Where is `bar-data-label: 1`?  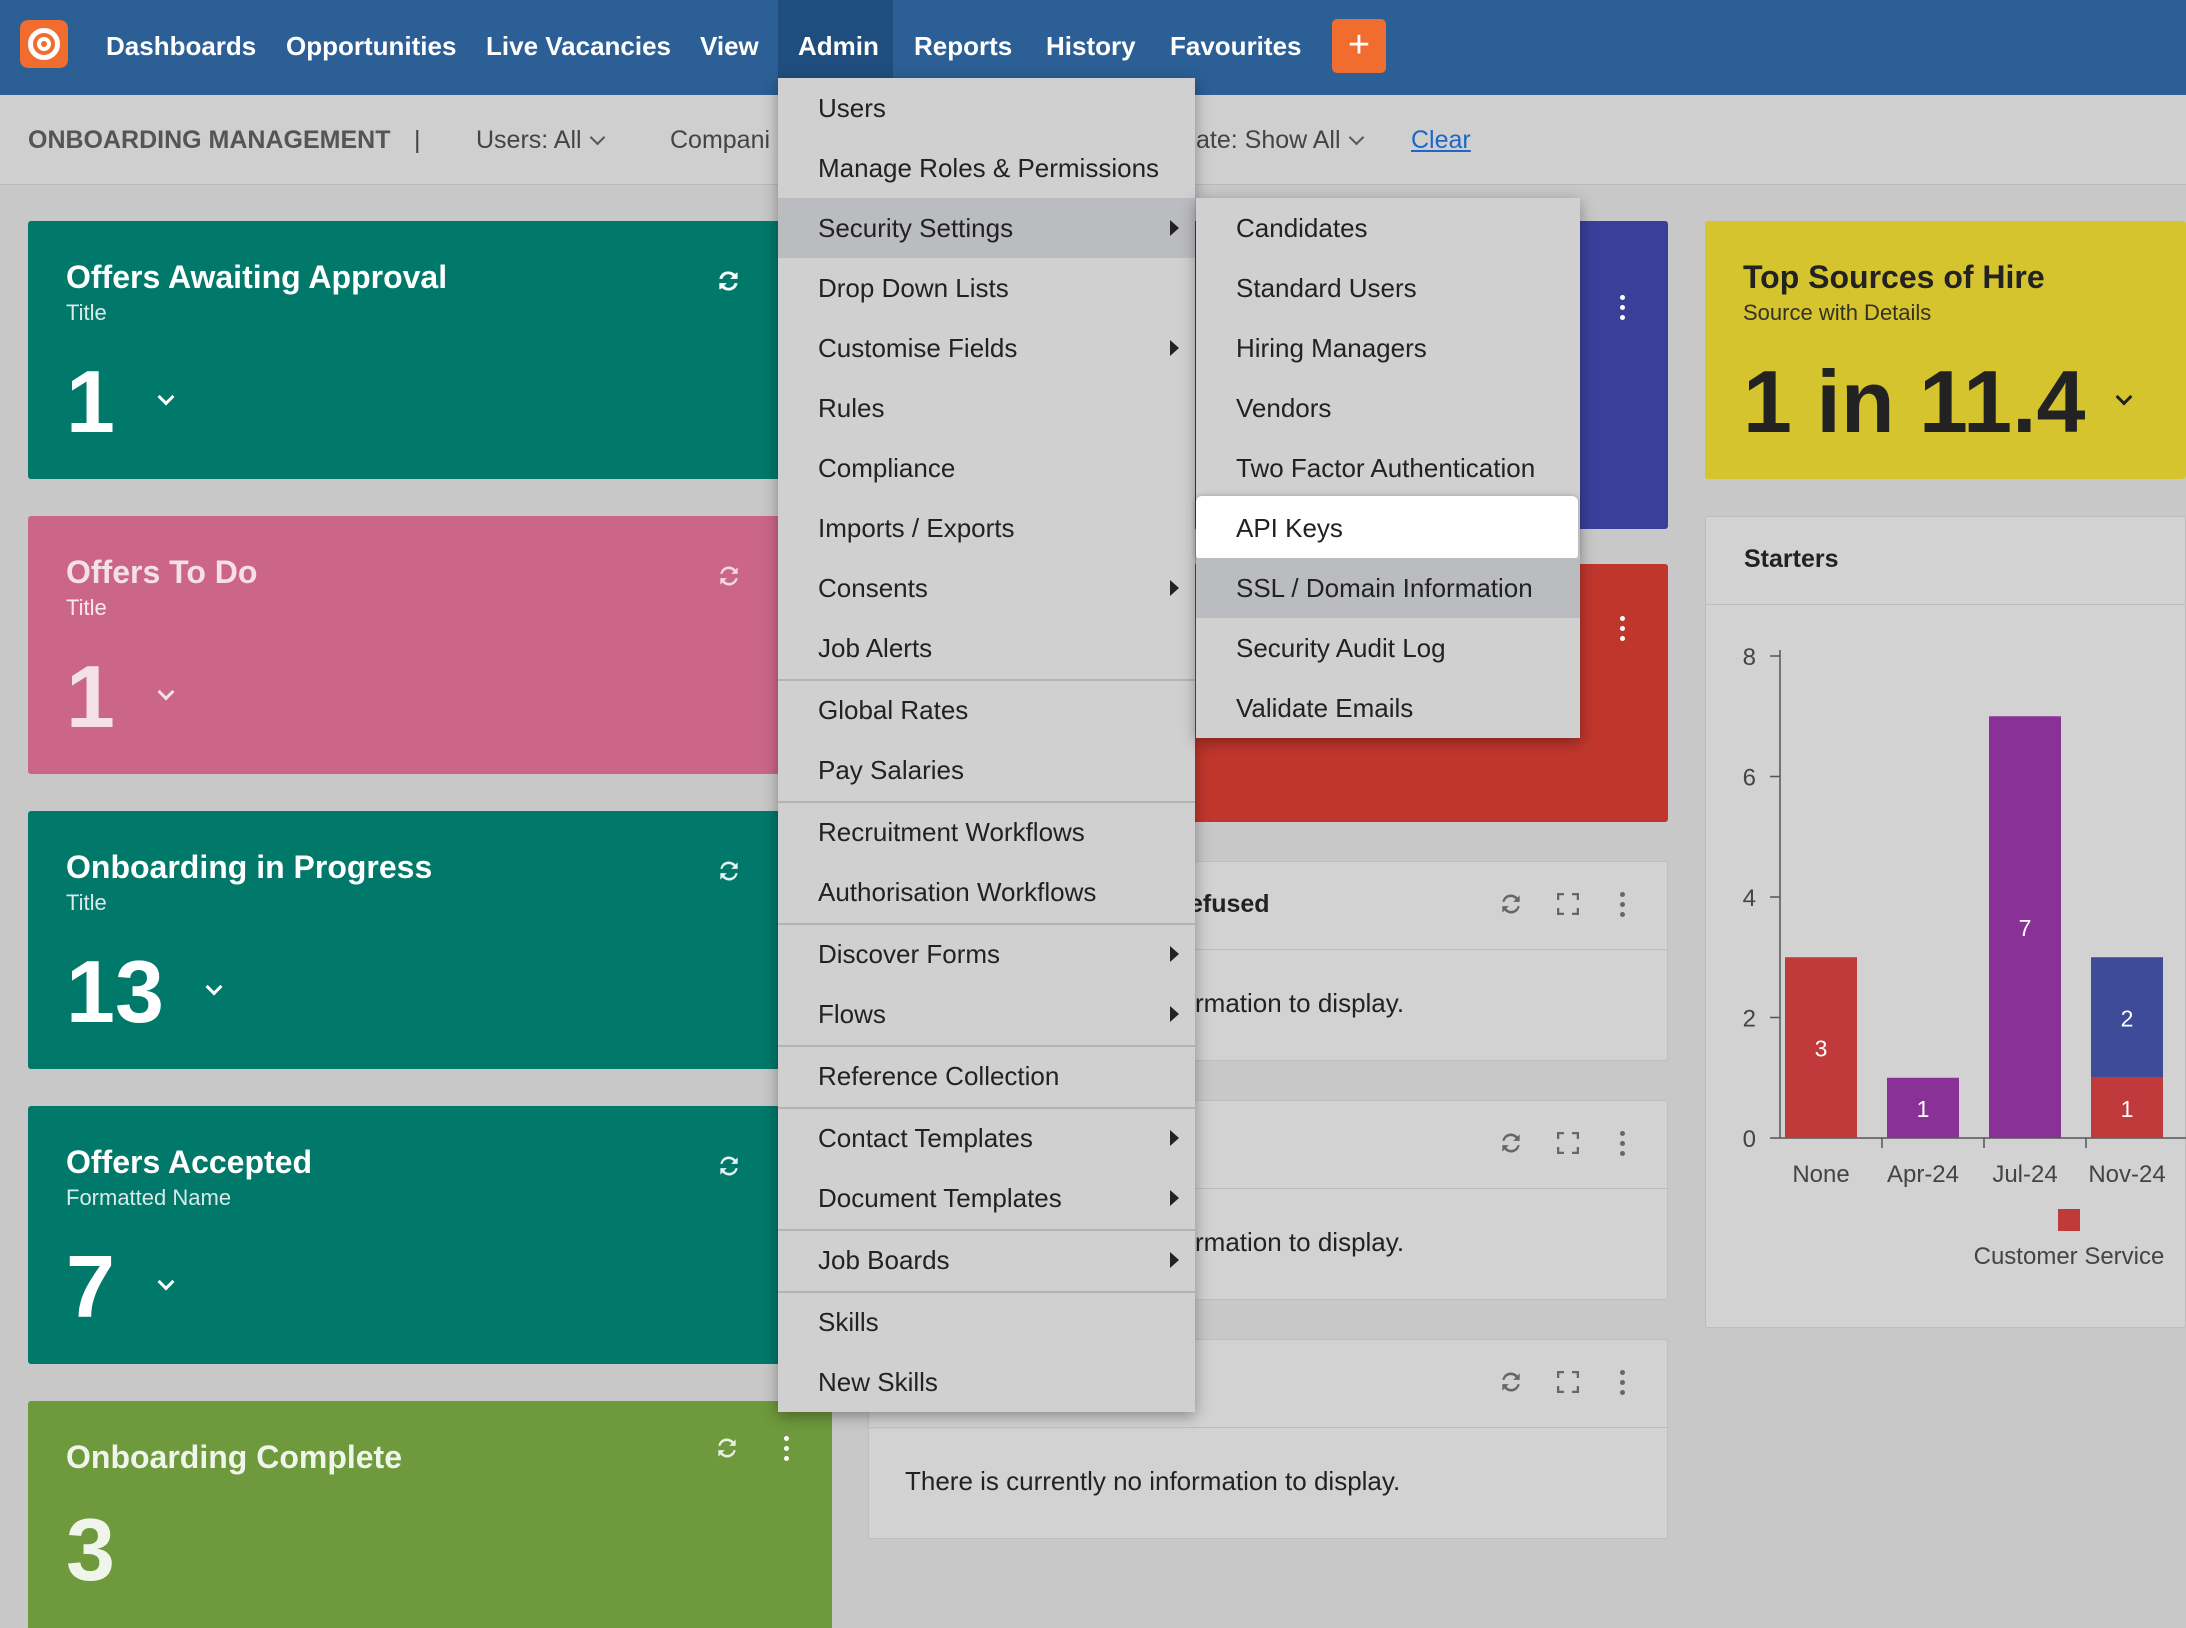
bar-data-label: 1 is located at coordinates (1923, 1109).